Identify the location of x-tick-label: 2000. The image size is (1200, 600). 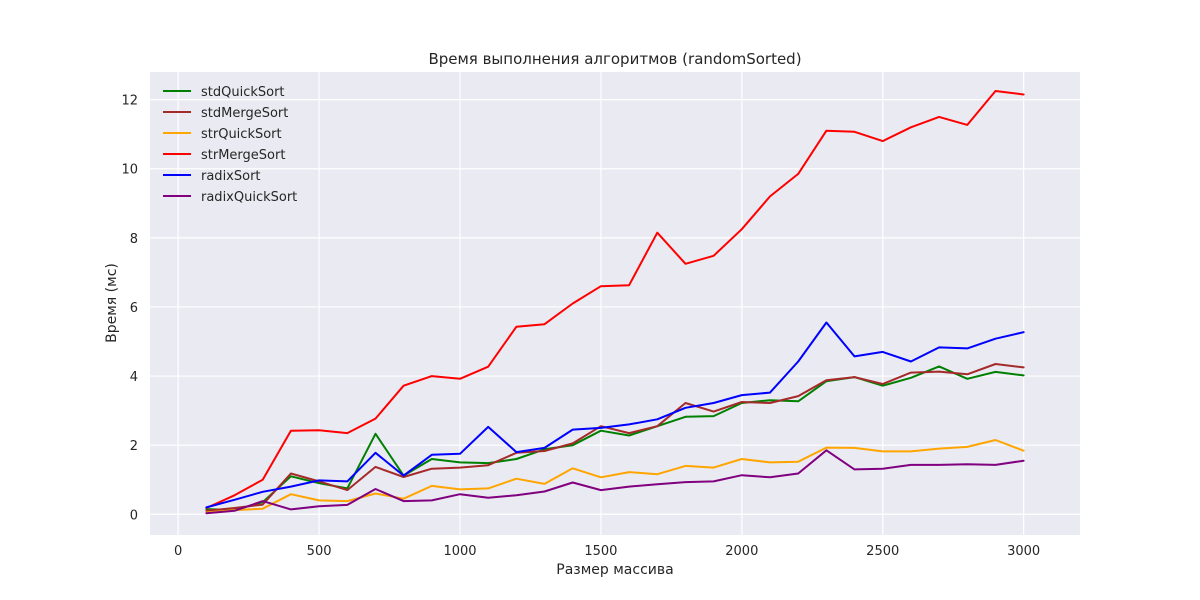
(741, 551).